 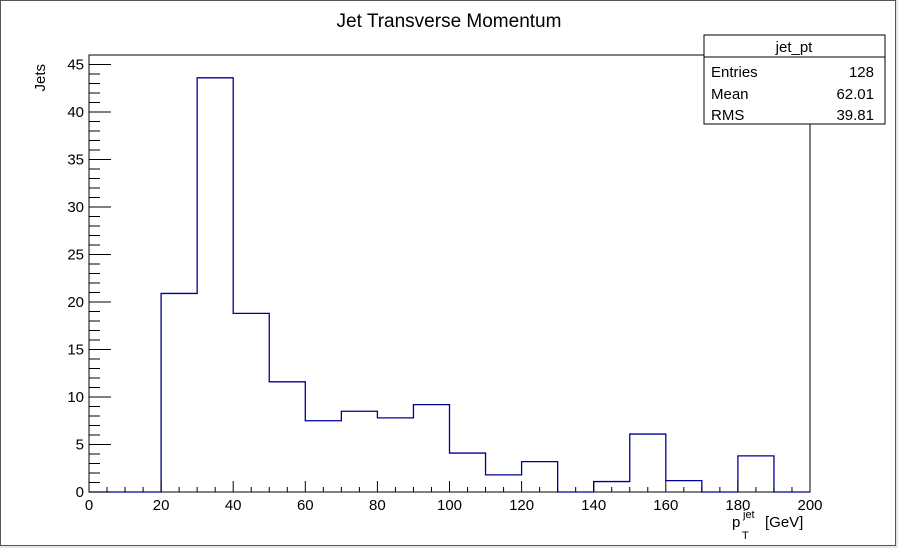 I want to click on x-tick-label: 20, so click(x=161, y=505).